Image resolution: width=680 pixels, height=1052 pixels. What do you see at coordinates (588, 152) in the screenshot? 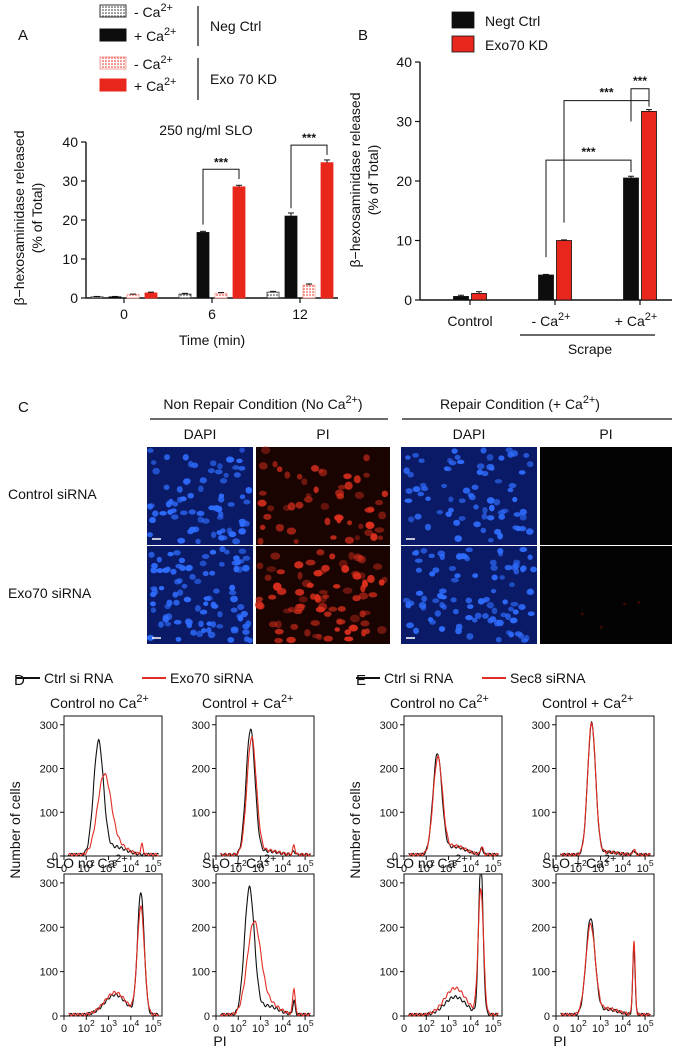
I see `sig-stars-b: ***` at bounding box center [588, 152].